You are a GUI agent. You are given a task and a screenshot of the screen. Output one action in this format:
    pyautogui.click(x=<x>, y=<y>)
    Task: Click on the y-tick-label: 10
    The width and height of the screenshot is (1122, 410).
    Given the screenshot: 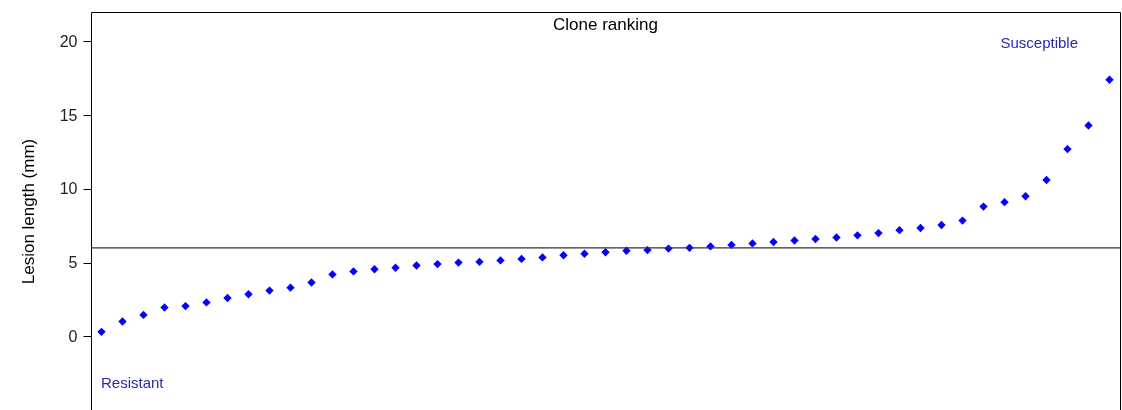 What is the action you would take?
    pyautogui.click(x=68, y=189)
    